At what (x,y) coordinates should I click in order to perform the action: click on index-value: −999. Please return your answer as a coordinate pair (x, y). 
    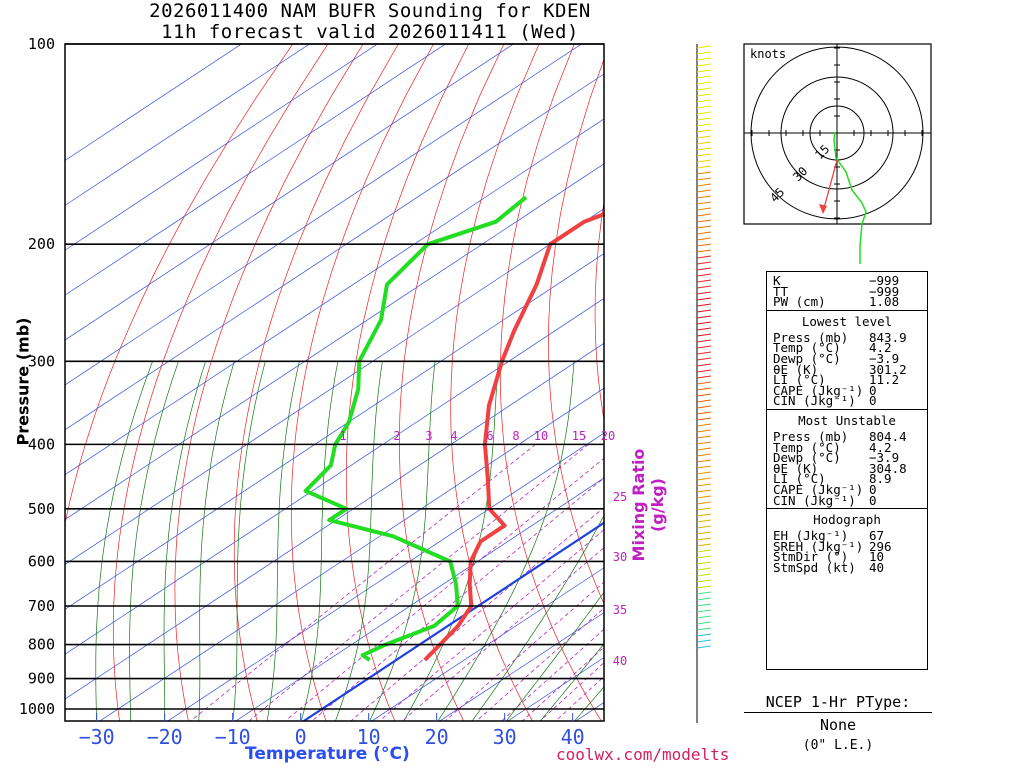
    Looking at the image, I should click on (884, 280).